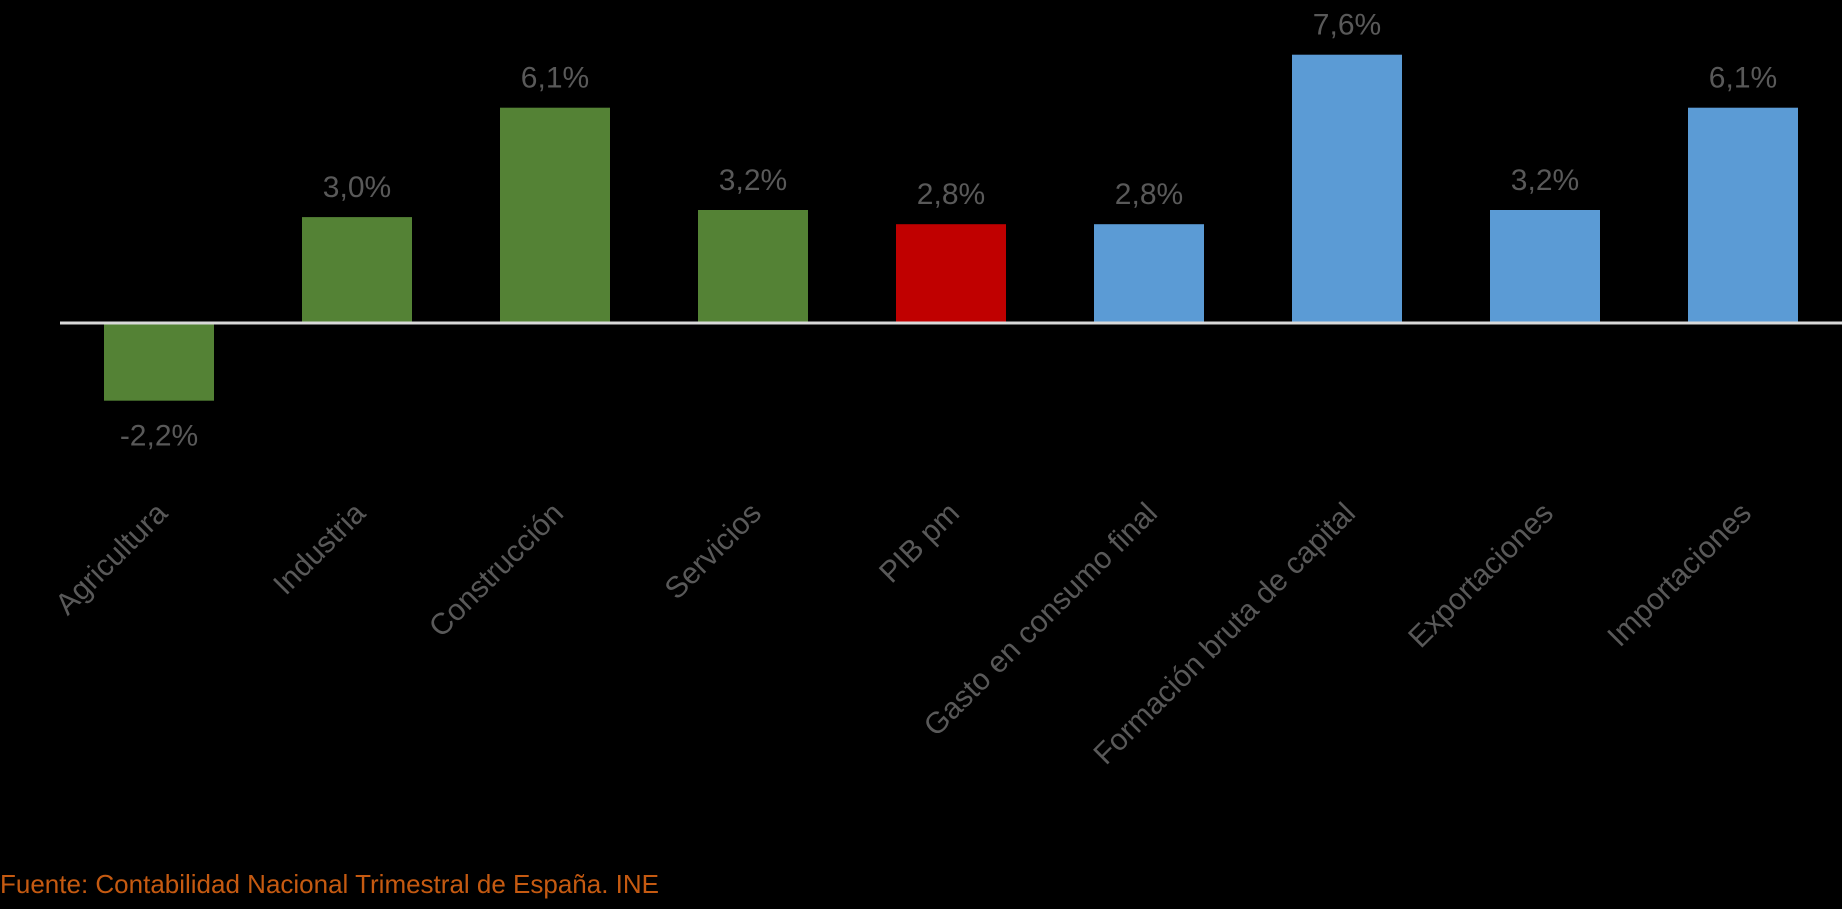  Describe the element at coordinates (111, 558) in the screenshot. I see `category-label-1: Agricultura` at that location.